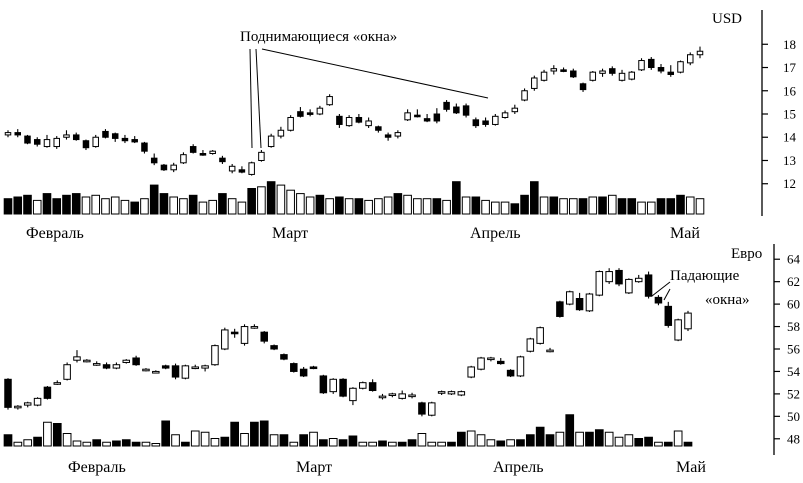 The height and width of the screenshot is (483, 803). I want to click on euro-tick-label: 48, so click(793, 438).